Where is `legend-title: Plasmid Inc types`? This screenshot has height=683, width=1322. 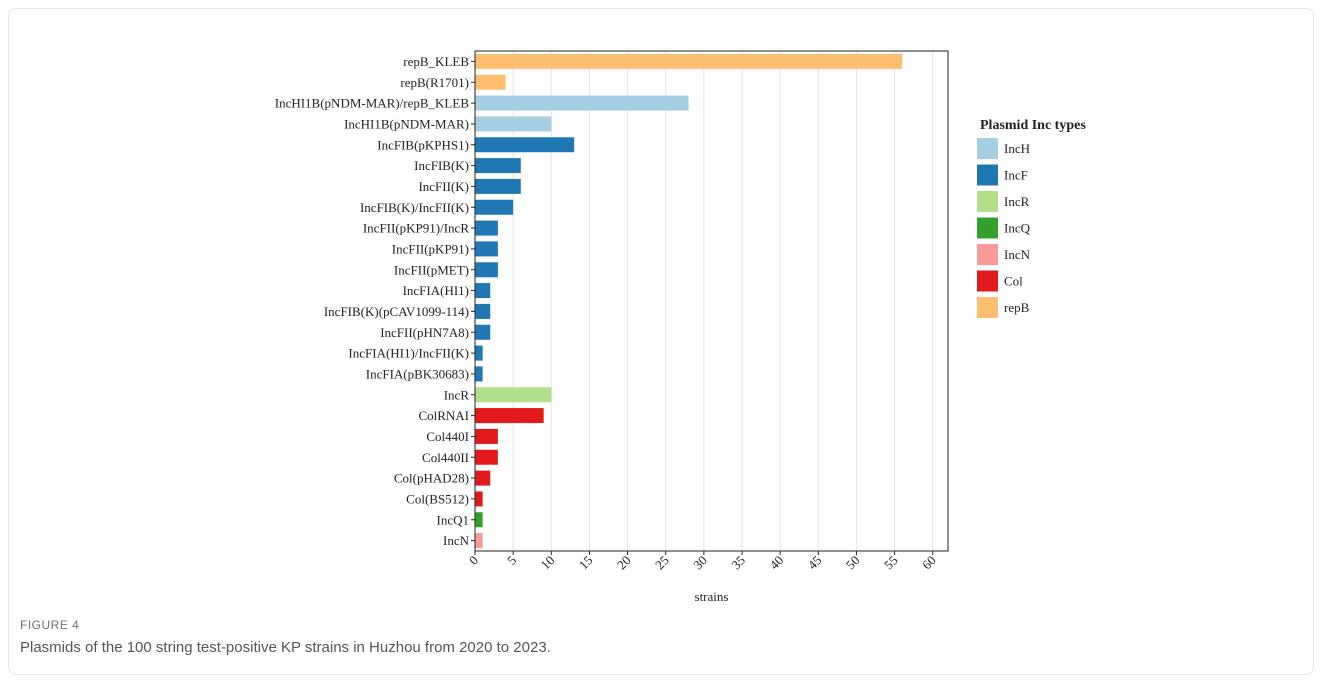 legend-title: Plasmid Inc types is located at coordinates (1033, 125).